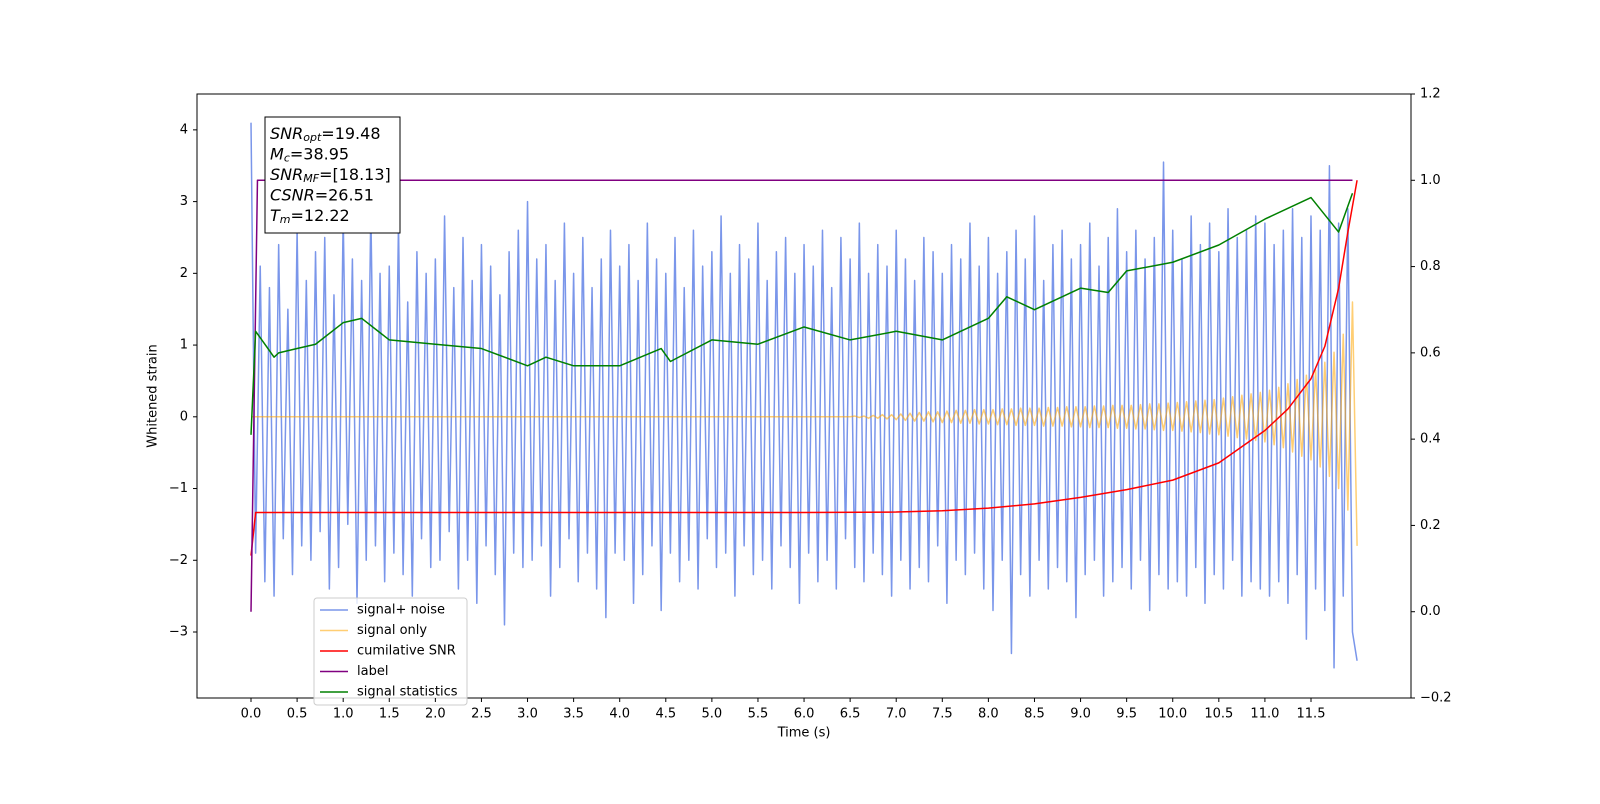 The image size is (1600, 804). I want to click on x-tick-label: 9.5, so click(1126, 714).